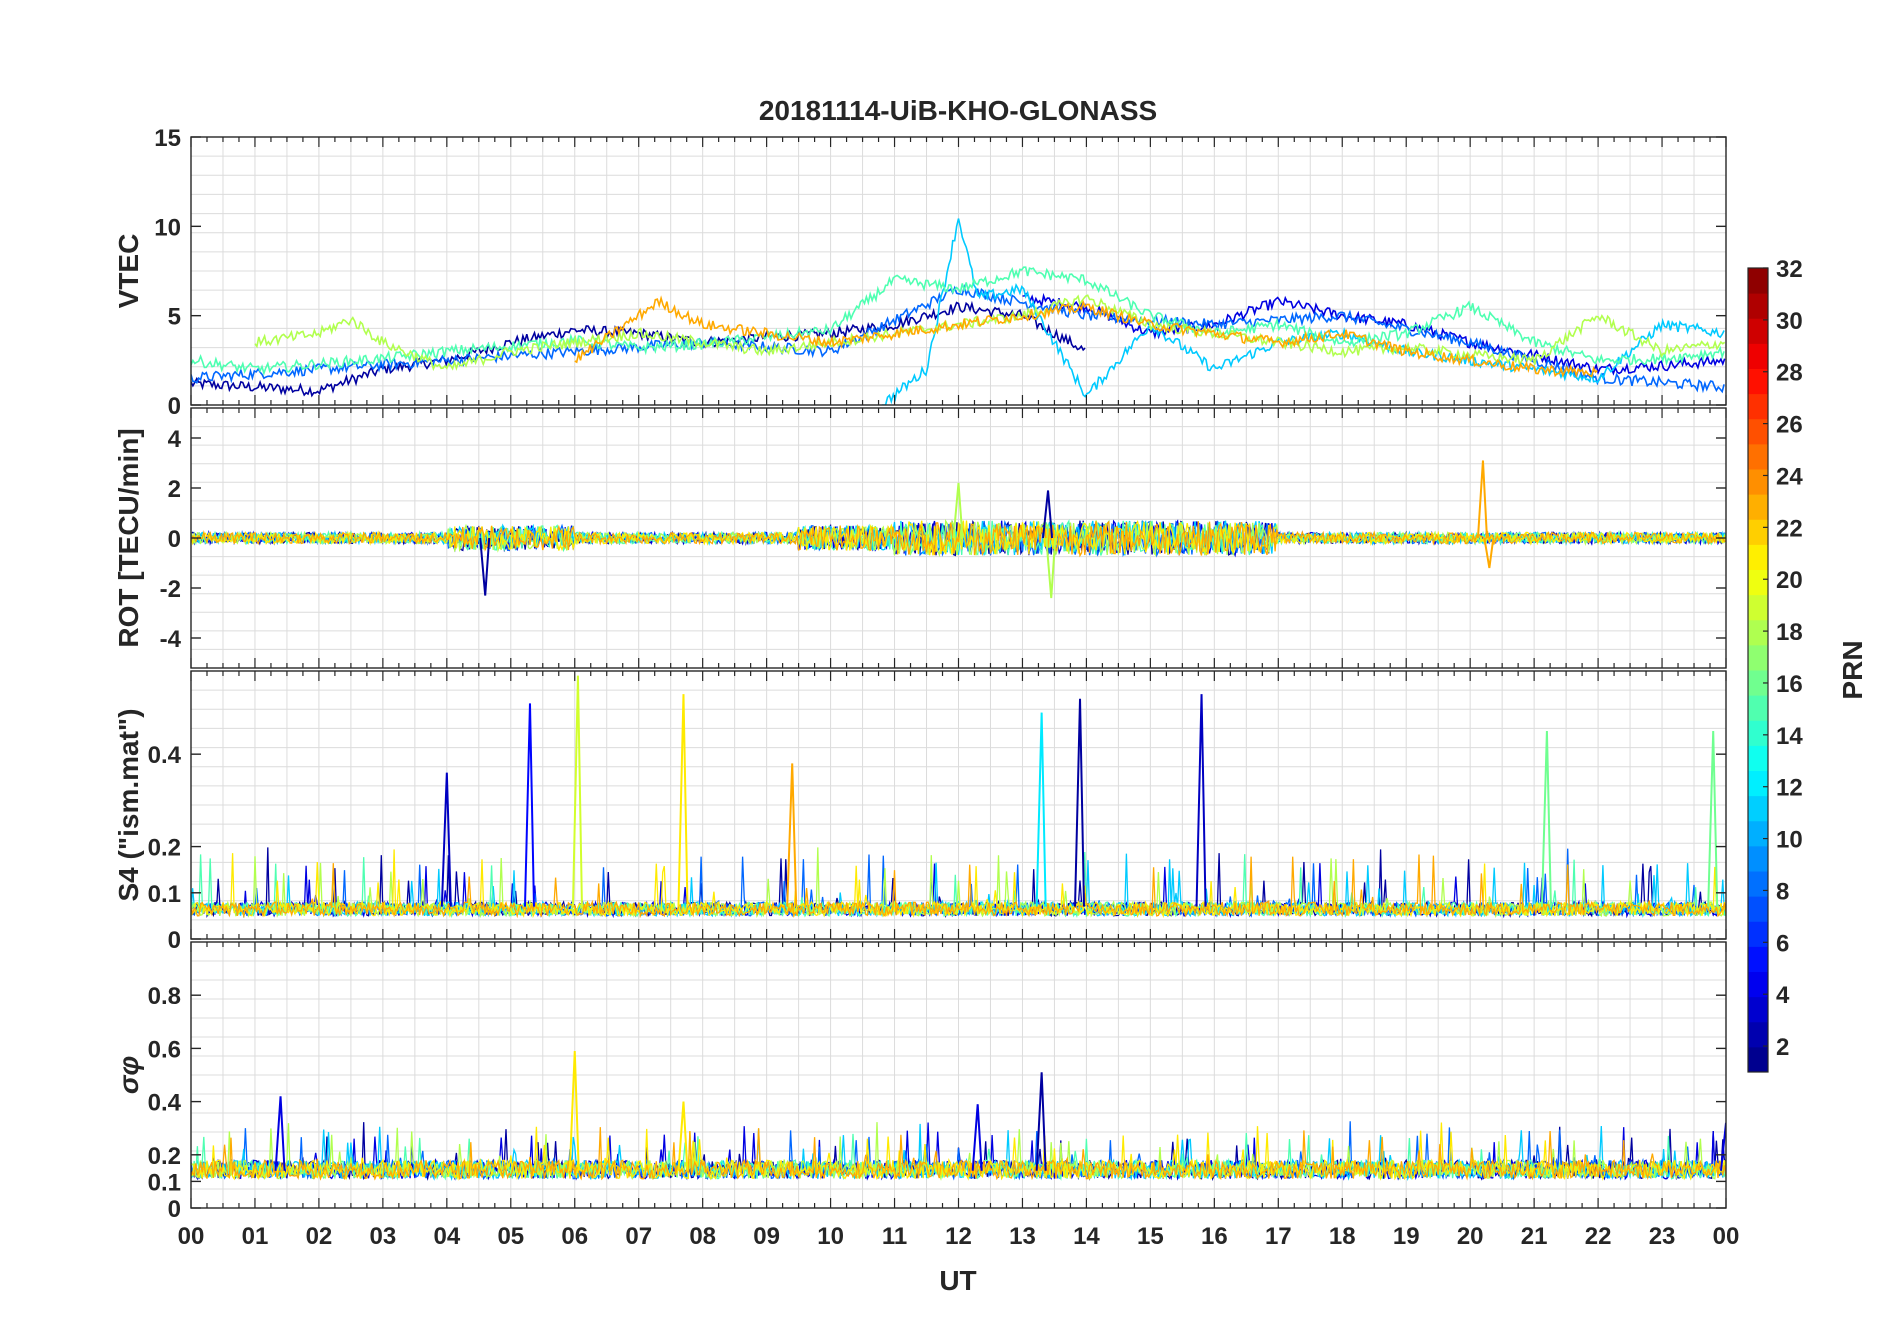 The width and height of the screenshot is (1902, 1330). Describe the element at coordinates (171, 639) in the screenshot. I see `y-tick-label: -4` at that location.